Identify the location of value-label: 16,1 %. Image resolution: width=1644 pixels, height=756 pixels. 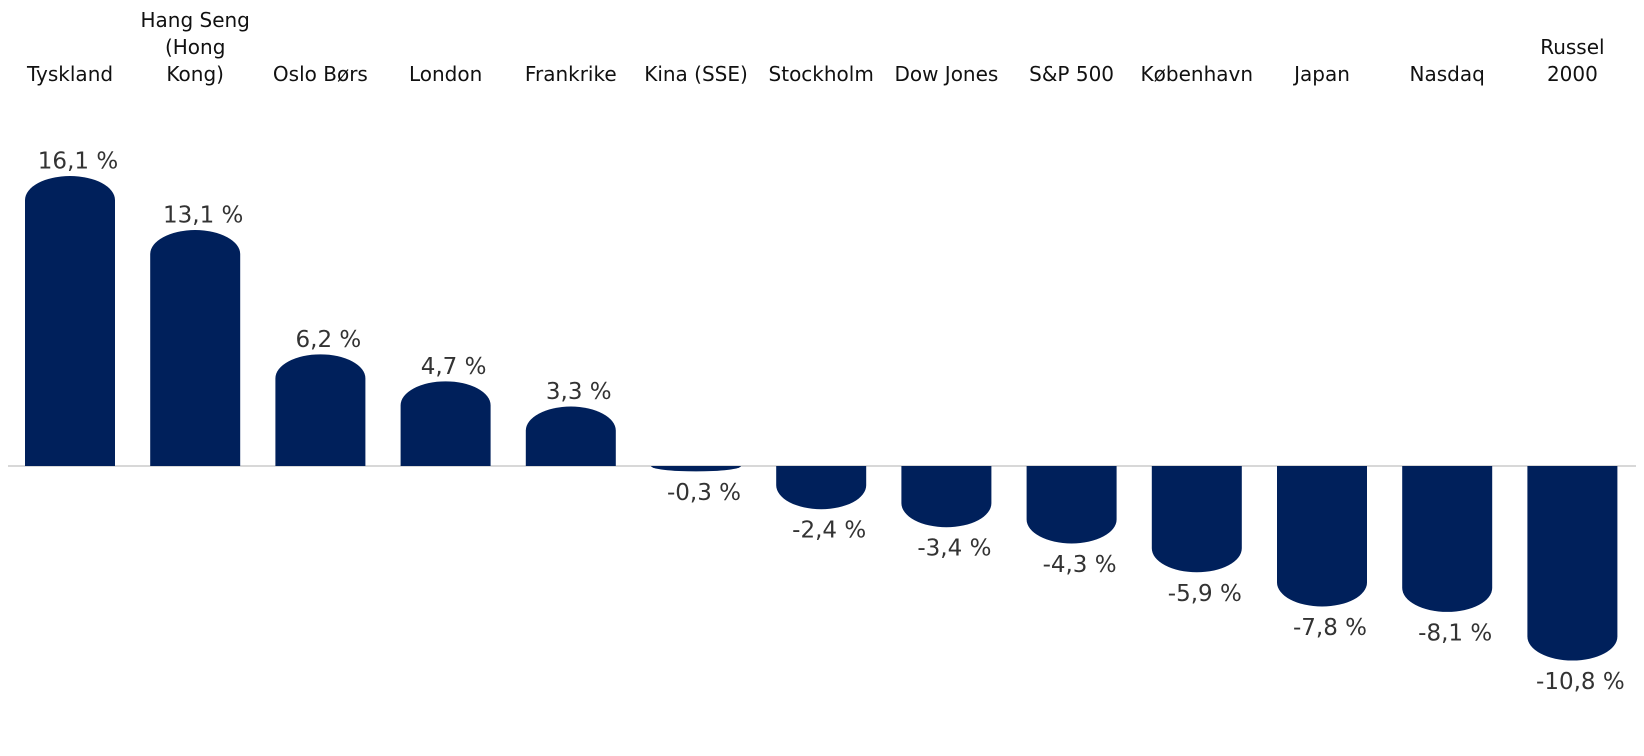
(78, 162).